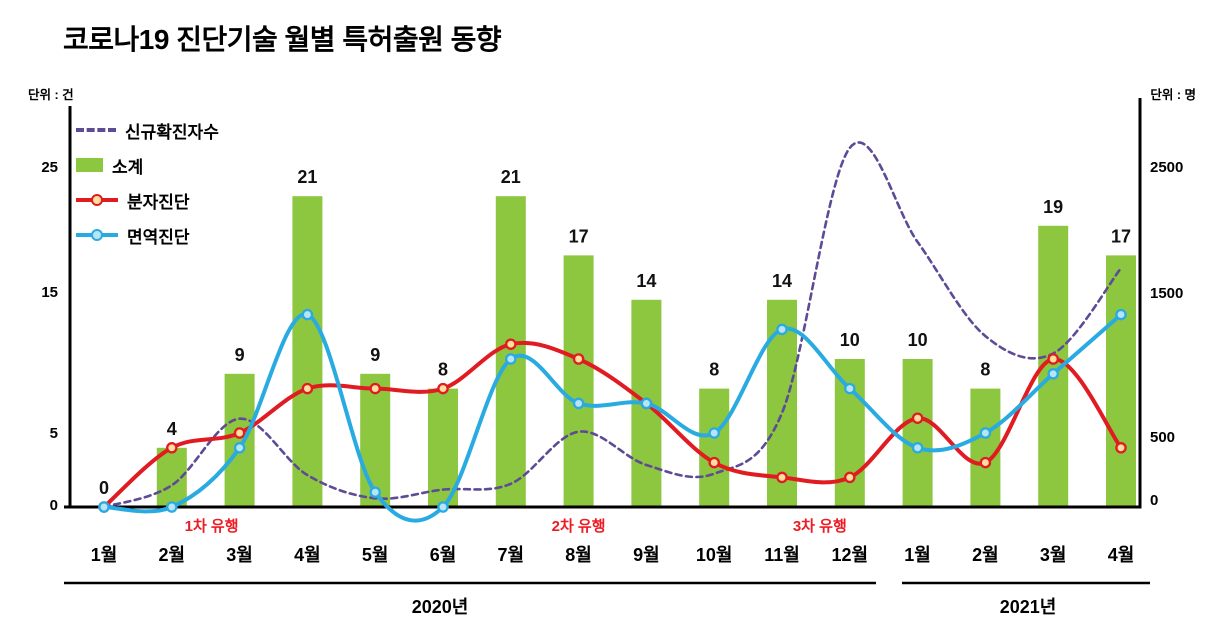 The image size is (1224, 632). I want to click on month-label: 7월, so click(511, 555).